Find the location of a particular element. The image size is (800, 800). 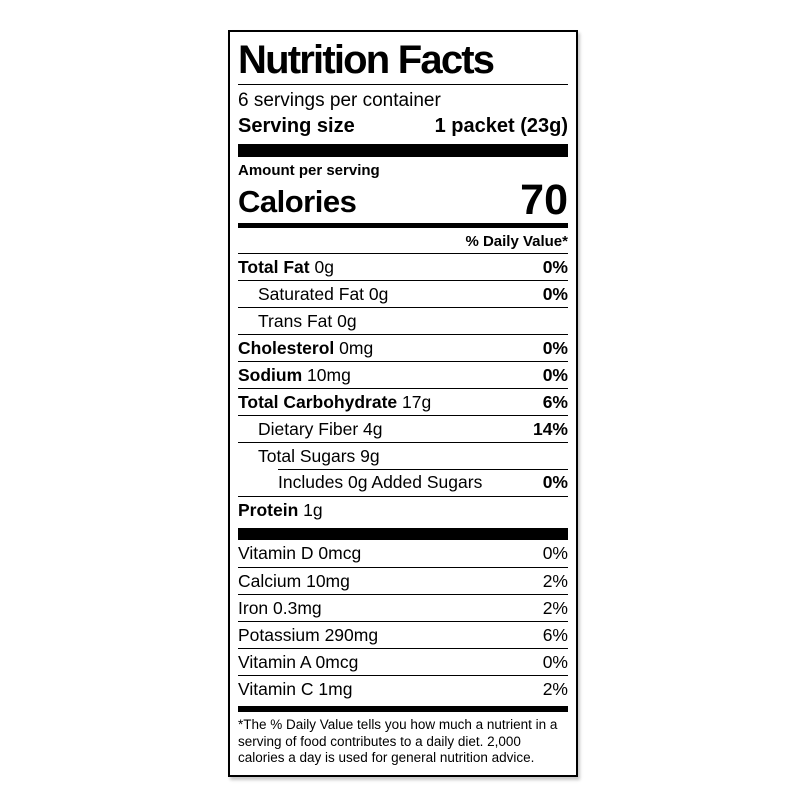

nutrient-row: Calcium 10mg 2% is located at coordinates (403, 580).